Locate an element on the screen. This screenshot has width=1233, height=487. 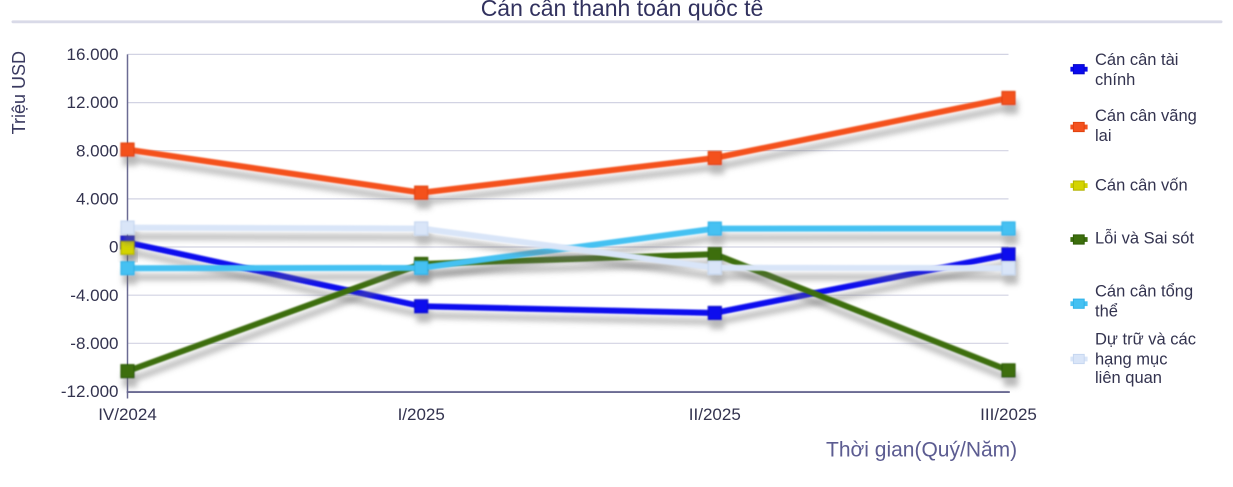
svg-text: Cán cân thanh toán quốc tế is located at coordinates (622, 10).